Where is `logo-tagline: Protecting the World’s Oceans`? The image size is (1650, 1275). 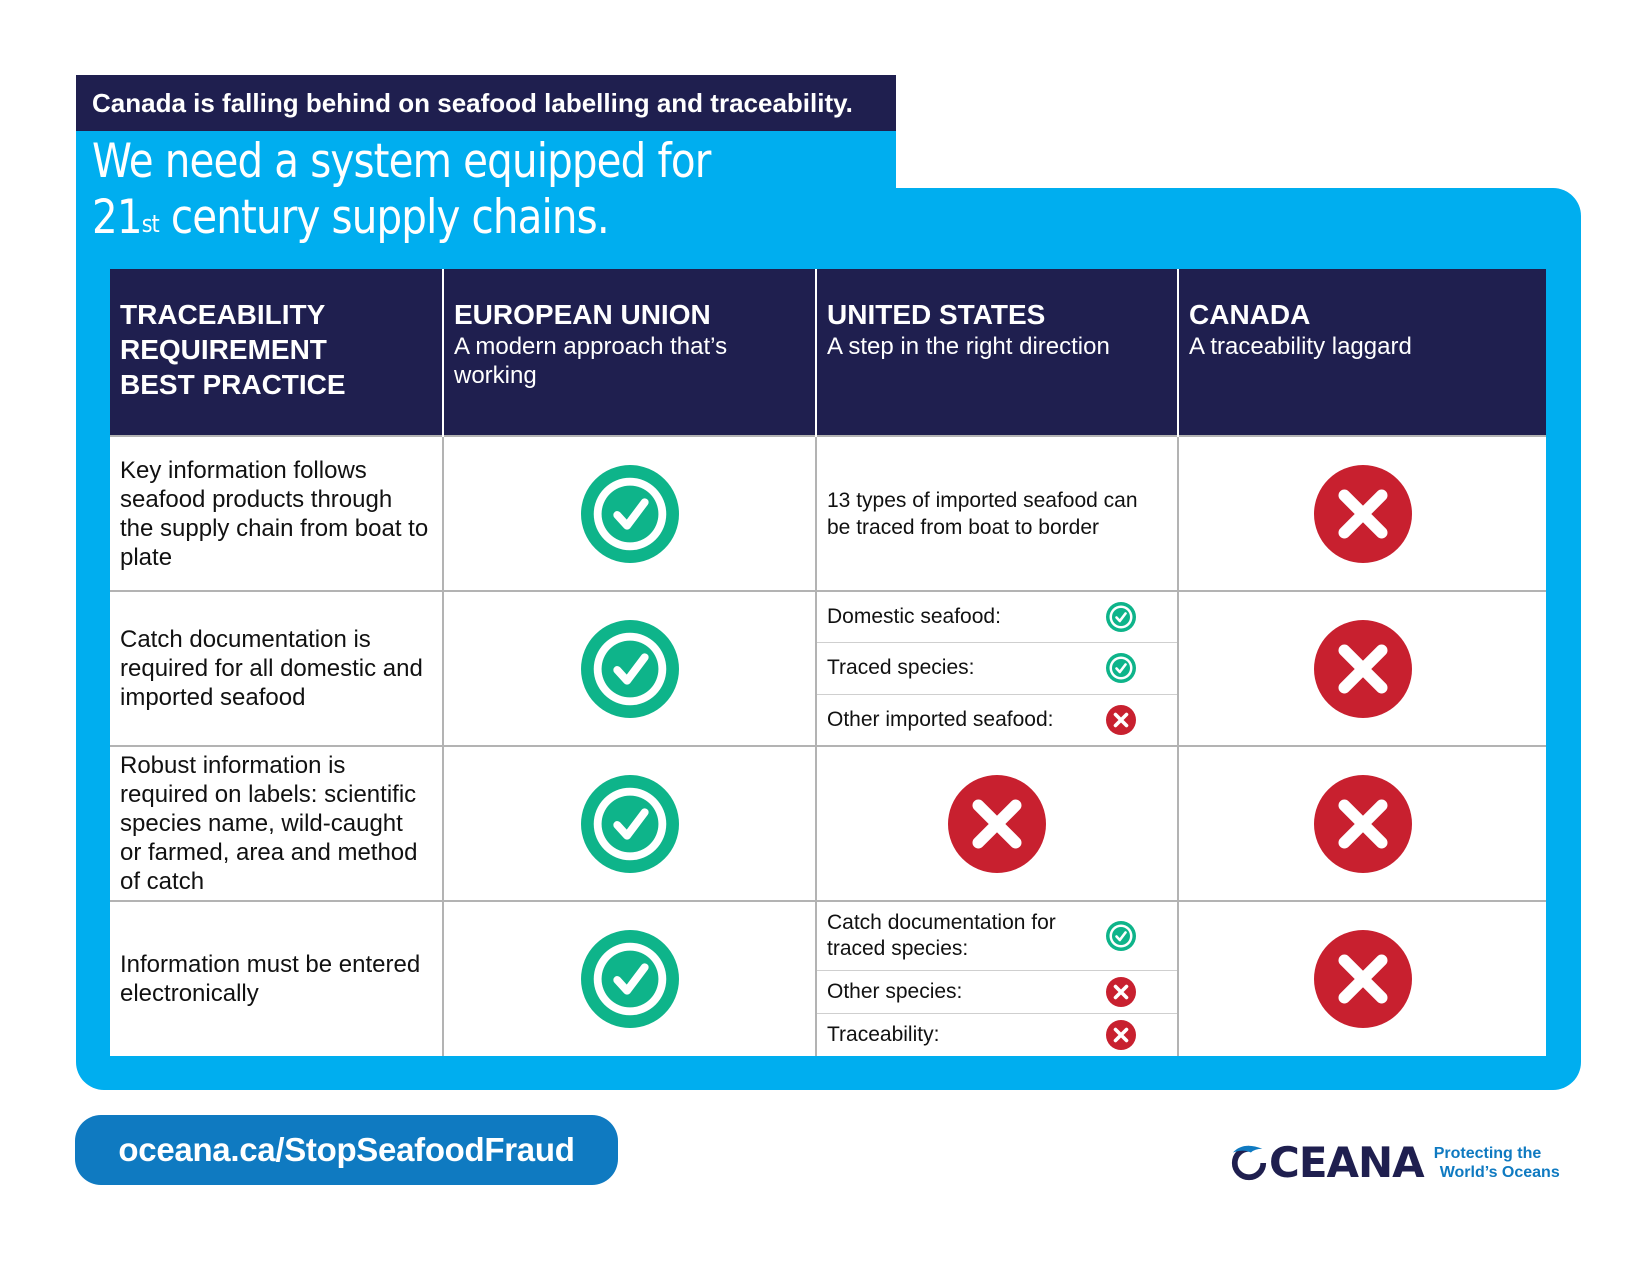 logo-tagline: Protecting the World’s Oceans is located at coordinates (1497, 1163).